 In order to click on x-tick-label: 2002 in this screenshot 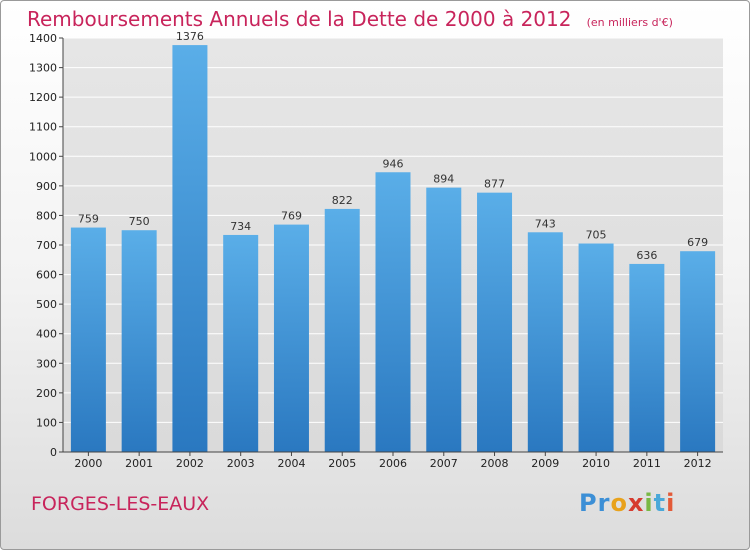, I will do `click(190, 463)`.